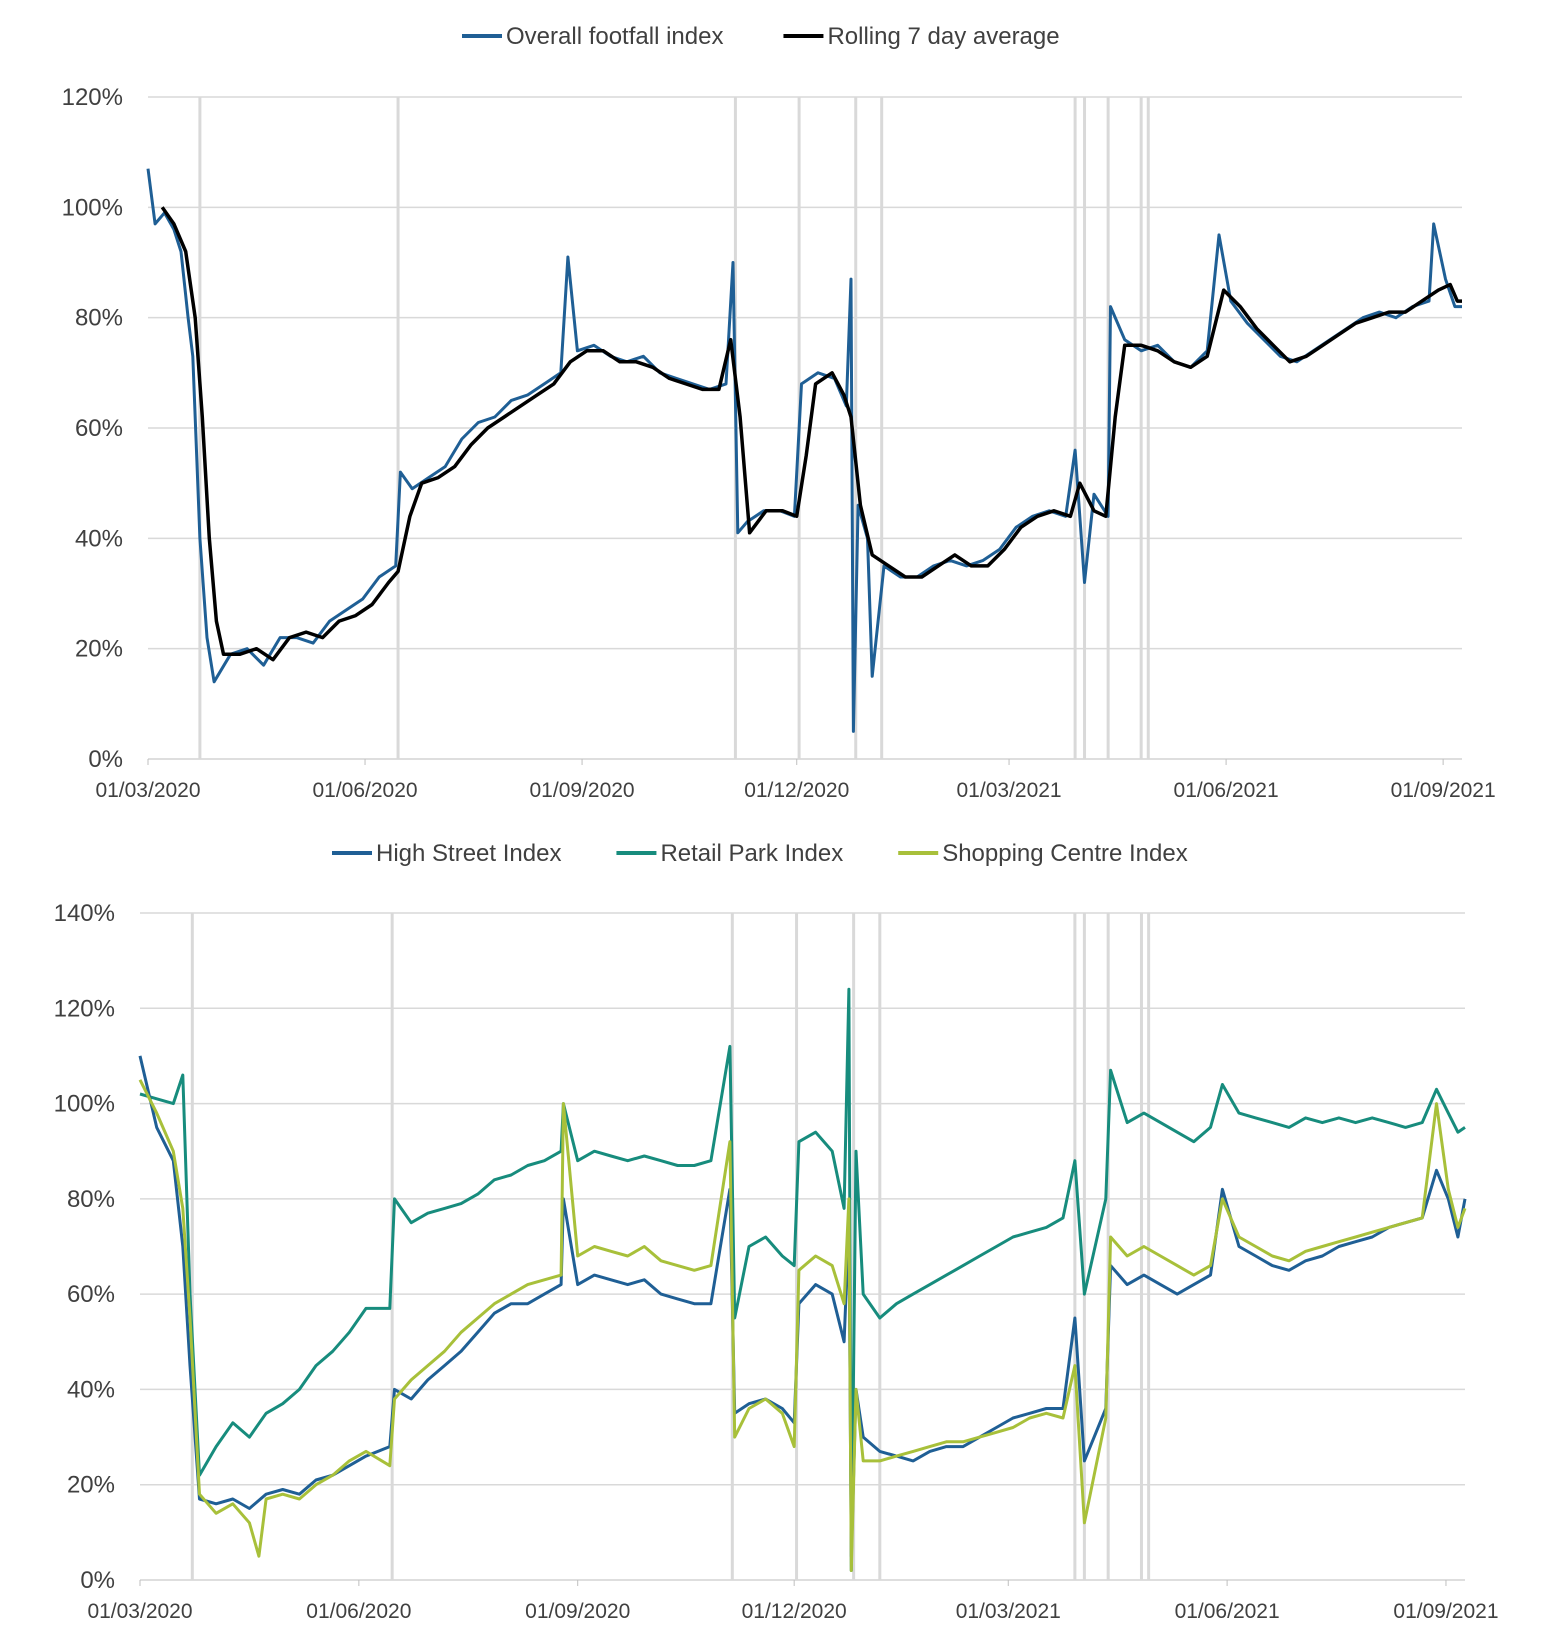 The image size is (1558, 1643). Describe the element at coordinates (751, 853) in the screenshot. I see `legend-label-retail-park-index: Retail Park Index` at that location.